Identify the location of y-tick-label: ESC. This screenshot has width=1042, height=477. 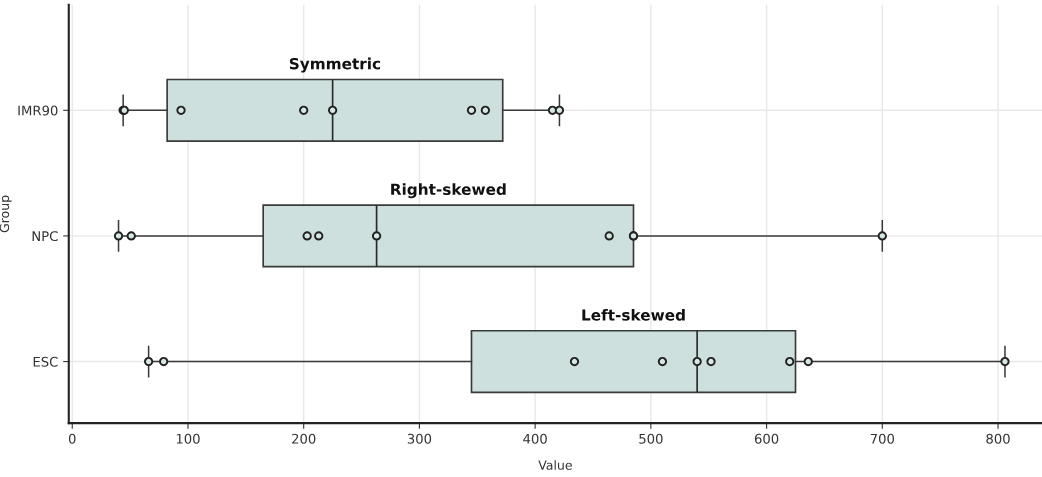
(45, 361).